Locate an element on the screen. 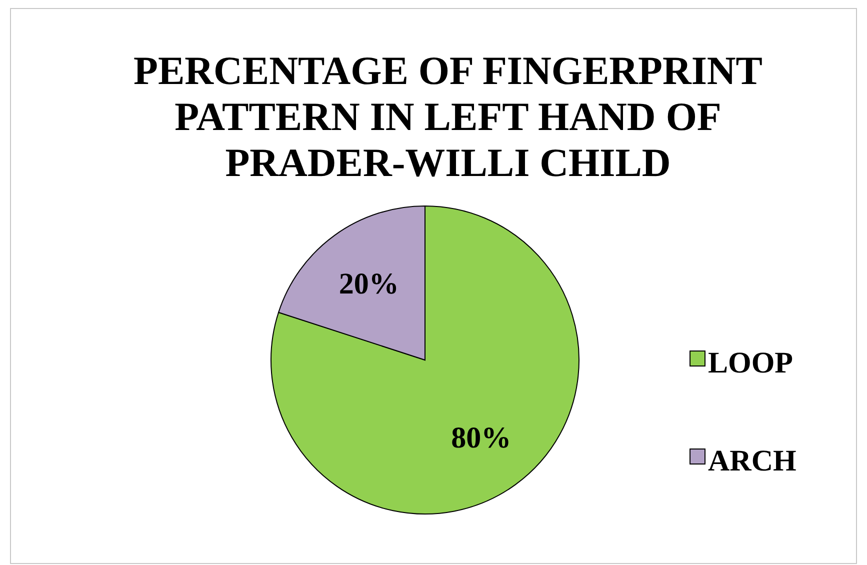 The width and height of the screenshot is (867, 565). data-label: 20% is located at coordinates (368, 283).